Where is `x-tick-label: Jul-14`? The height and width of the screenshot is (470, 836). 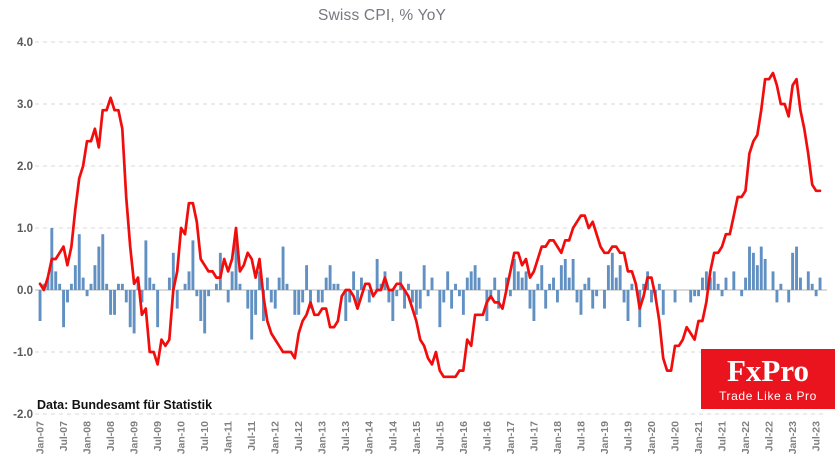 x-tick-label: Jul-14 is located at coordinates (393, 436).